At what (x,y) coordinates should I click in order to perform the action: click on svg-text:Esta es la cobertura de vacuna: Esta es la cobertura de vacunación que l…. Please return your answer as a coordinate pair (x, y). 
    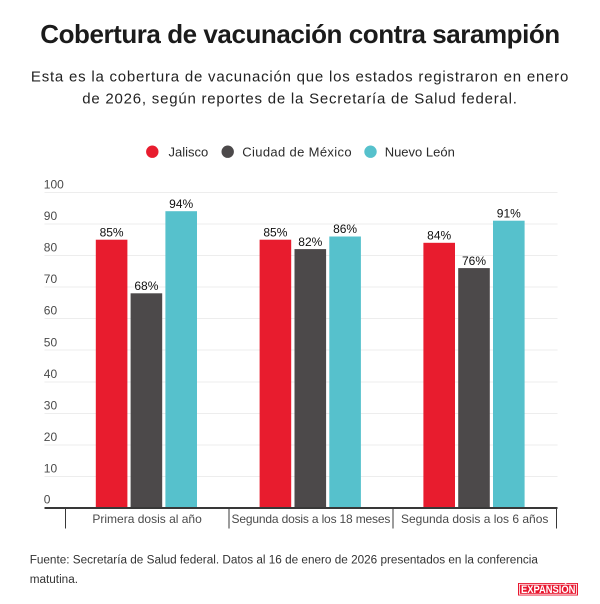
    Looking at the image, I should click on (300, 77).